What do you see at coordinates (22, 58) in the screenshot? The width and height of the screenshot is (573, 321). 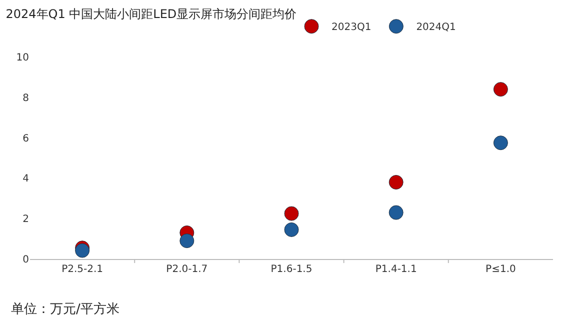 I see `y-tick-label: 10` at bounding box center [22, 58].